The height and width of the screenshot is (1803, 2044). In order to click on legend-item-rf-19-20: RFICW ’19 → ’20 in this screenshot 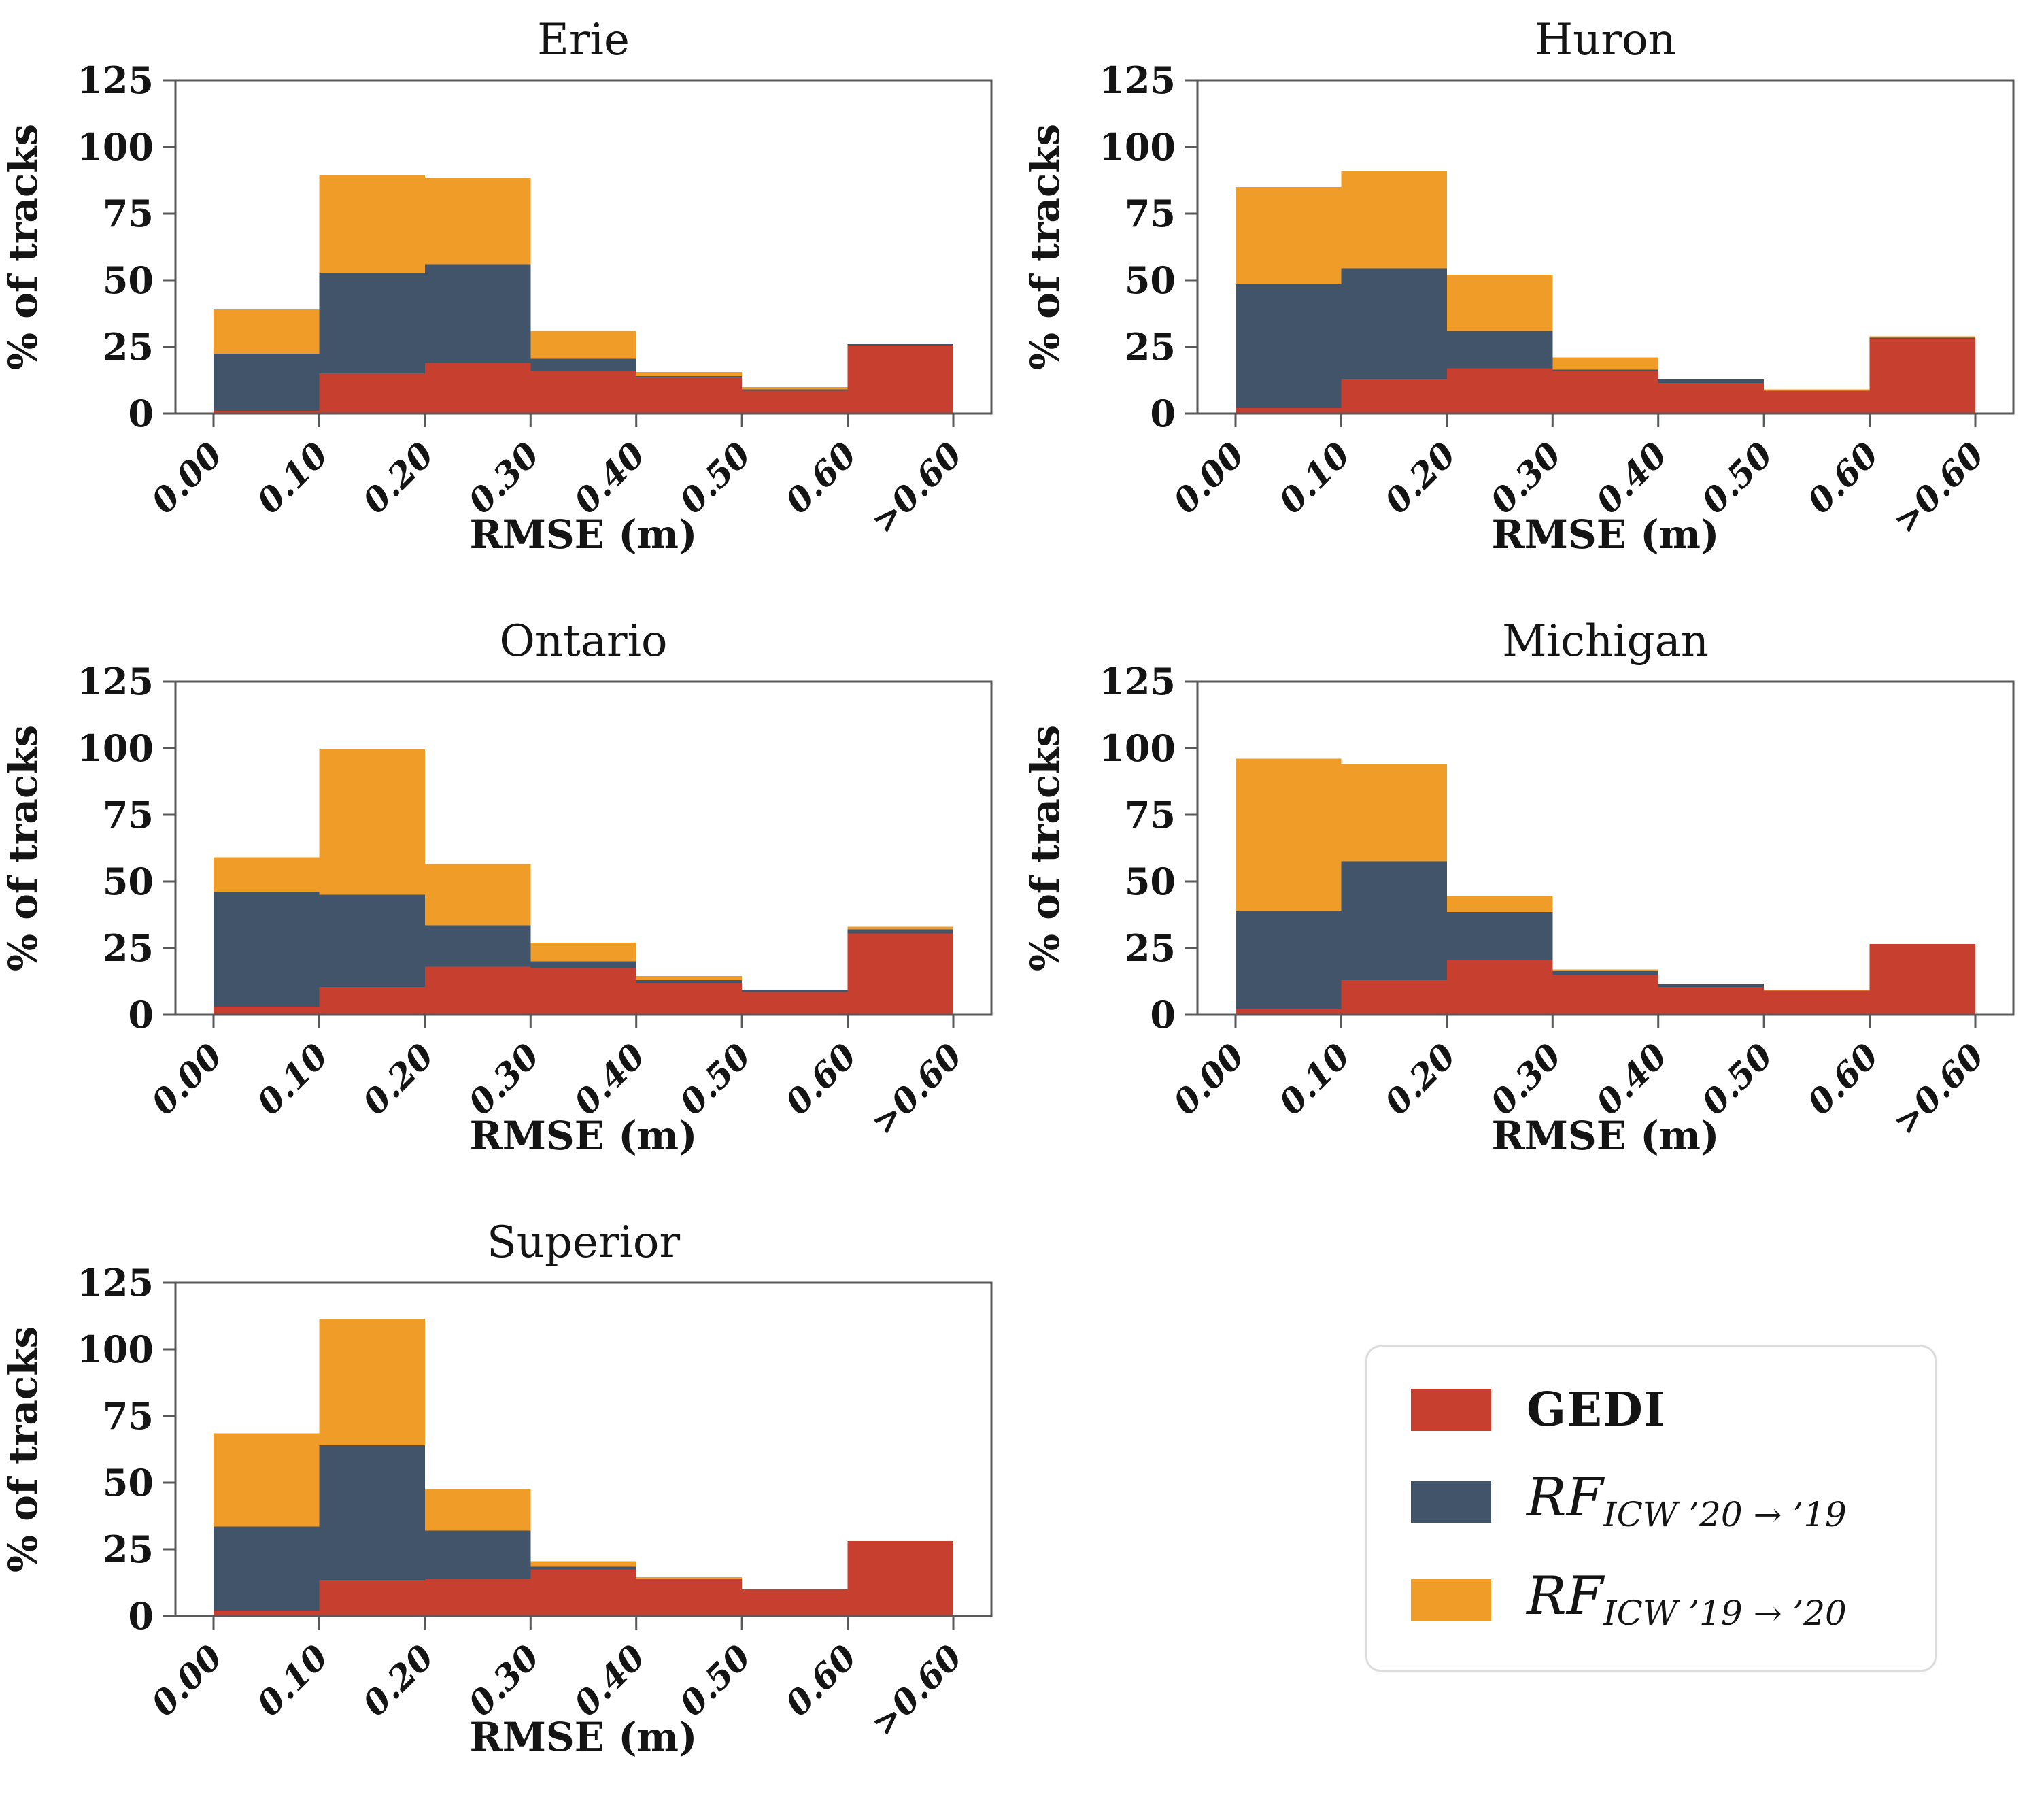, I will do `click(1651, 1600)`.